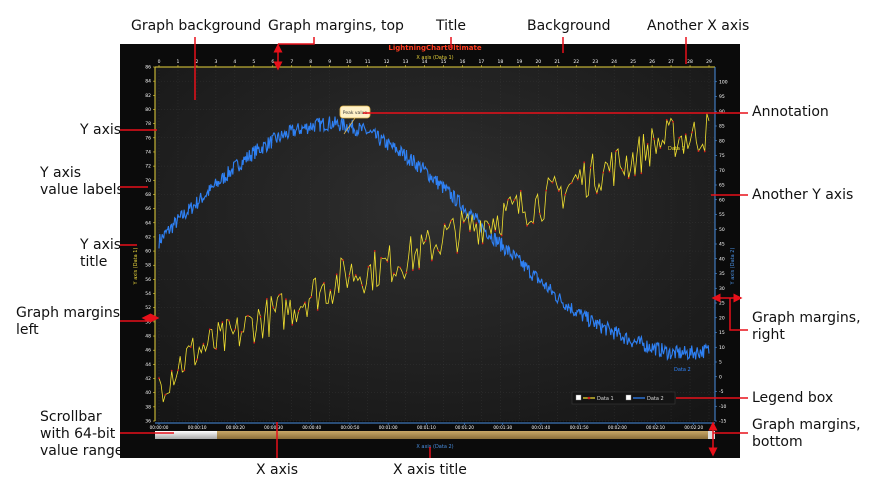 The width and height of the screenshot is (881, 493). Describe the element at coordinates (617, 427) in the screenshot. I see `bottom-x-tick-label: 00:02:00` at that location.